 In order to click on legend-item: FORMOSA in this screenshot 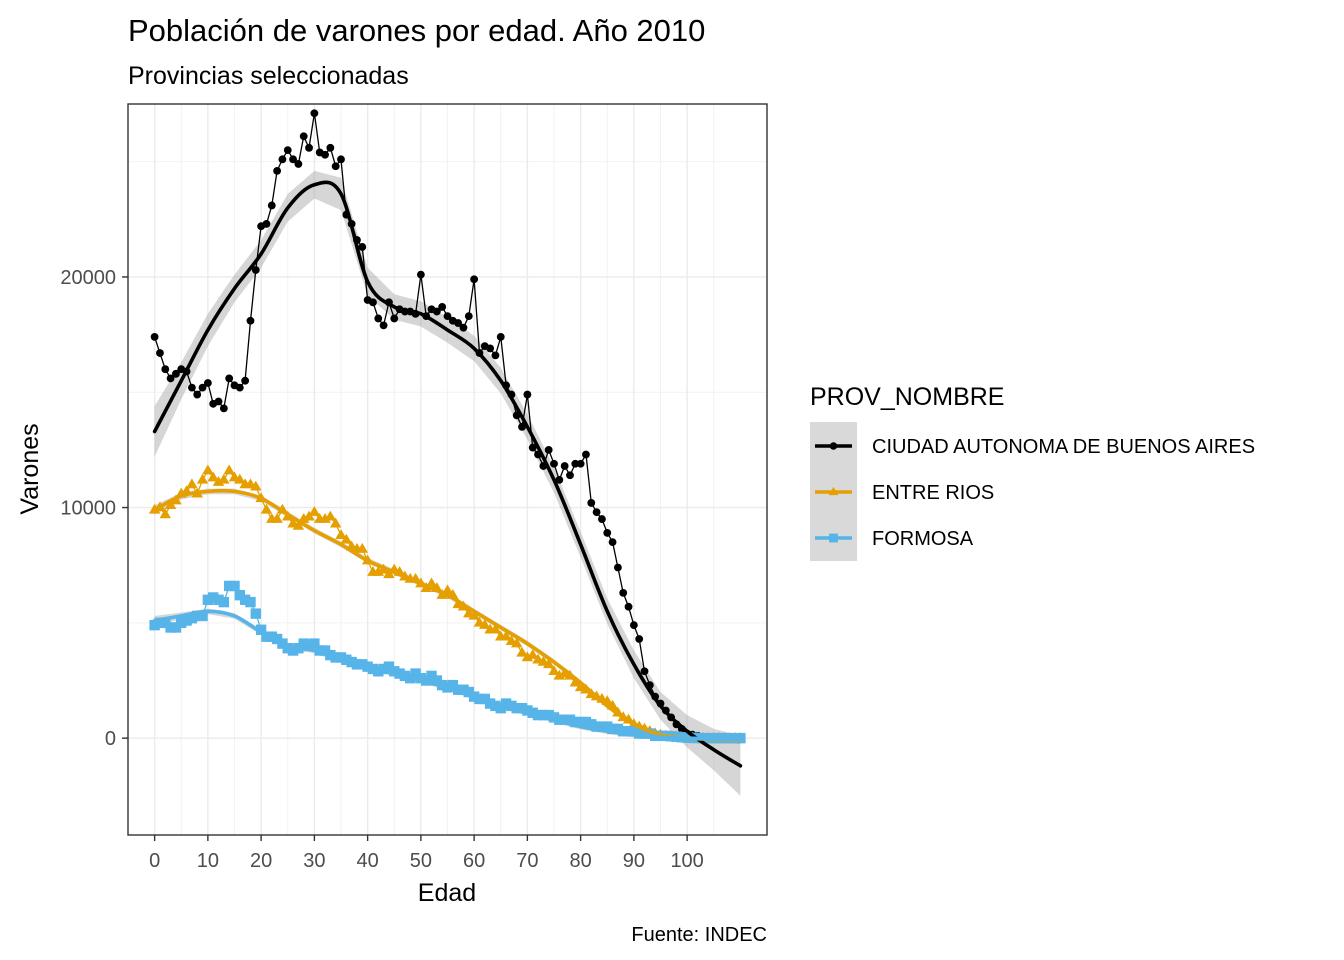, I will do `click(894, 539)`.